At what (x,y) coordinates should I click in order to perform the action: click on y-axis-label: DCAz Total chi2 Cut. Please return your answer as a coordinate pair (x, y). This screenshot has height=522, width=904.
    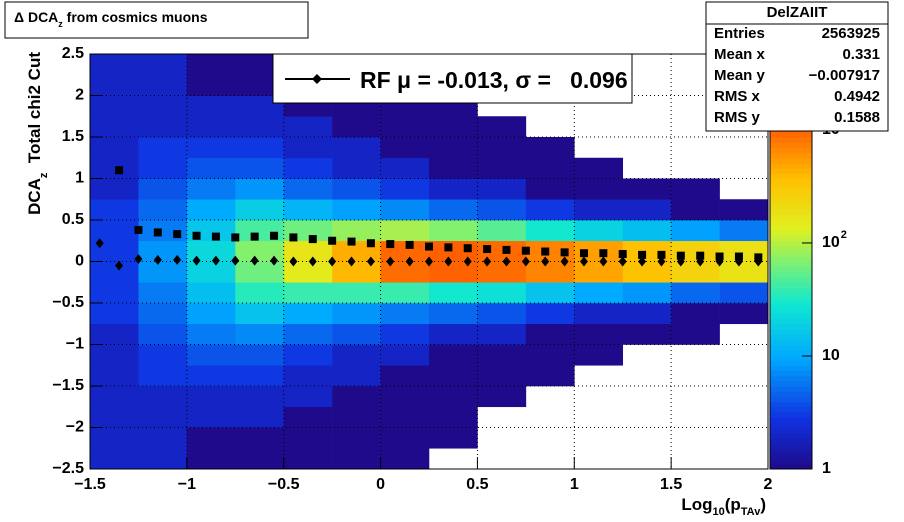
    Looking at the image, I should click on (37, 133).